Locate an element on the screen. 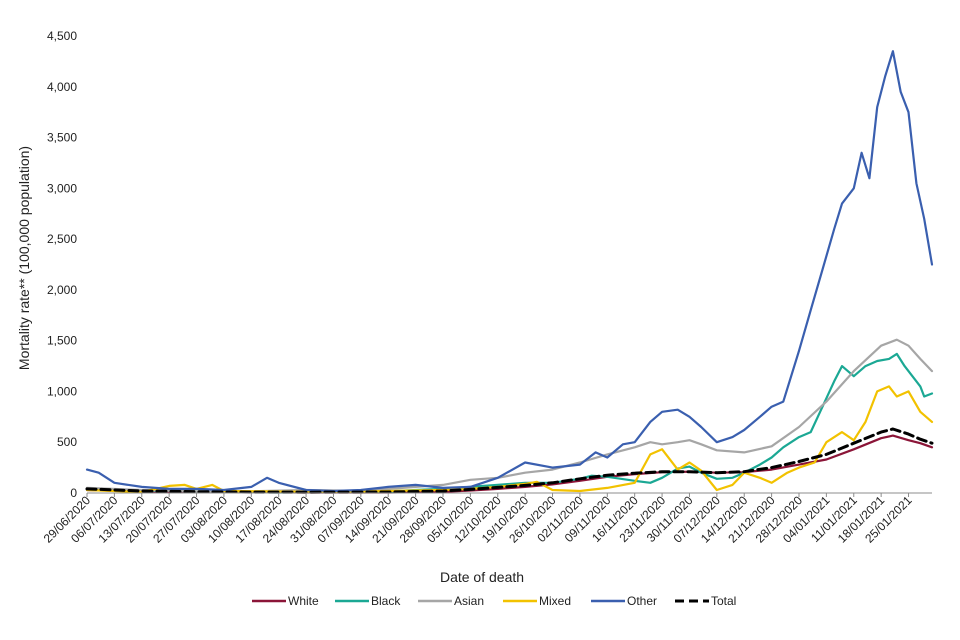 Image resolution: width=960 pixels, height=640 pixels. legend-item-total: Total is located at coordinates (705, 601).